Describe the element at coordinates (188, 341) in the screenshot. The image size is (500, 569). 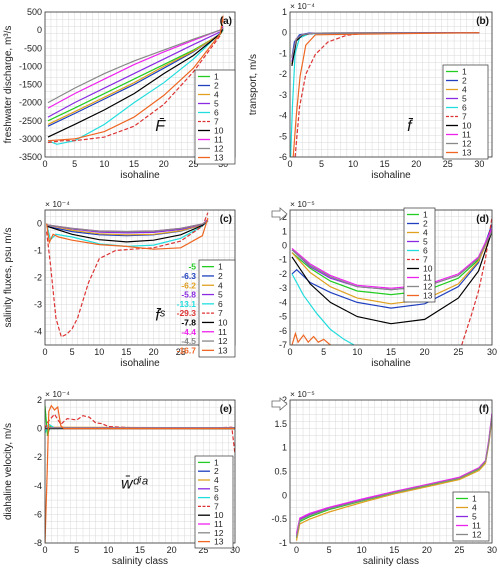
I see `side-value: -4.5` at that location.